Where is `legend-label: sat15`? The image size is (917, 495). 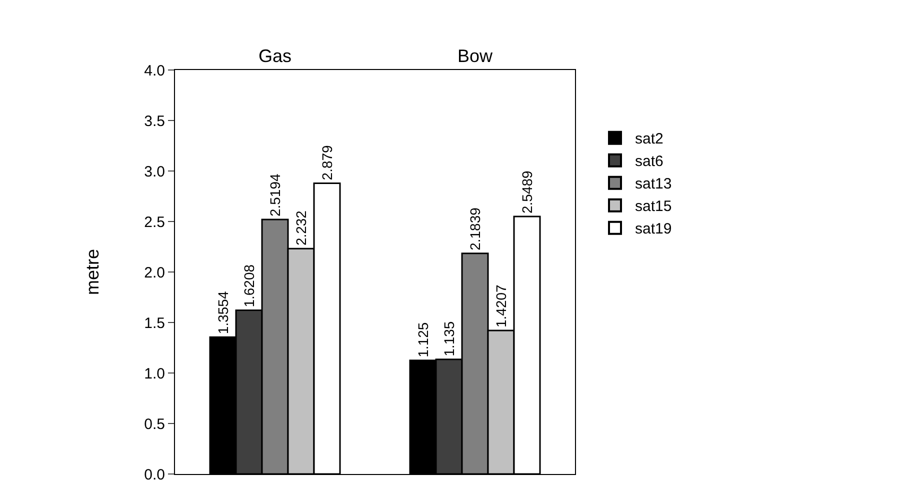 legend-label: sat15 is located at coordinates (653, 207).